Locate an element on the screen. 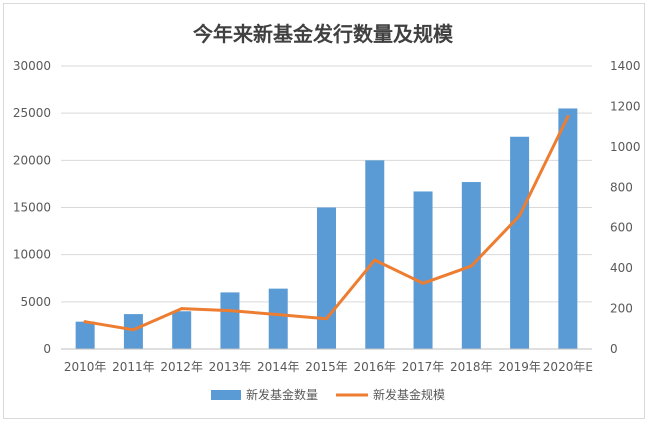 This screenshot has width=650, height=424. y-right-tick-label: 200 is located at coordinates (621, 309).